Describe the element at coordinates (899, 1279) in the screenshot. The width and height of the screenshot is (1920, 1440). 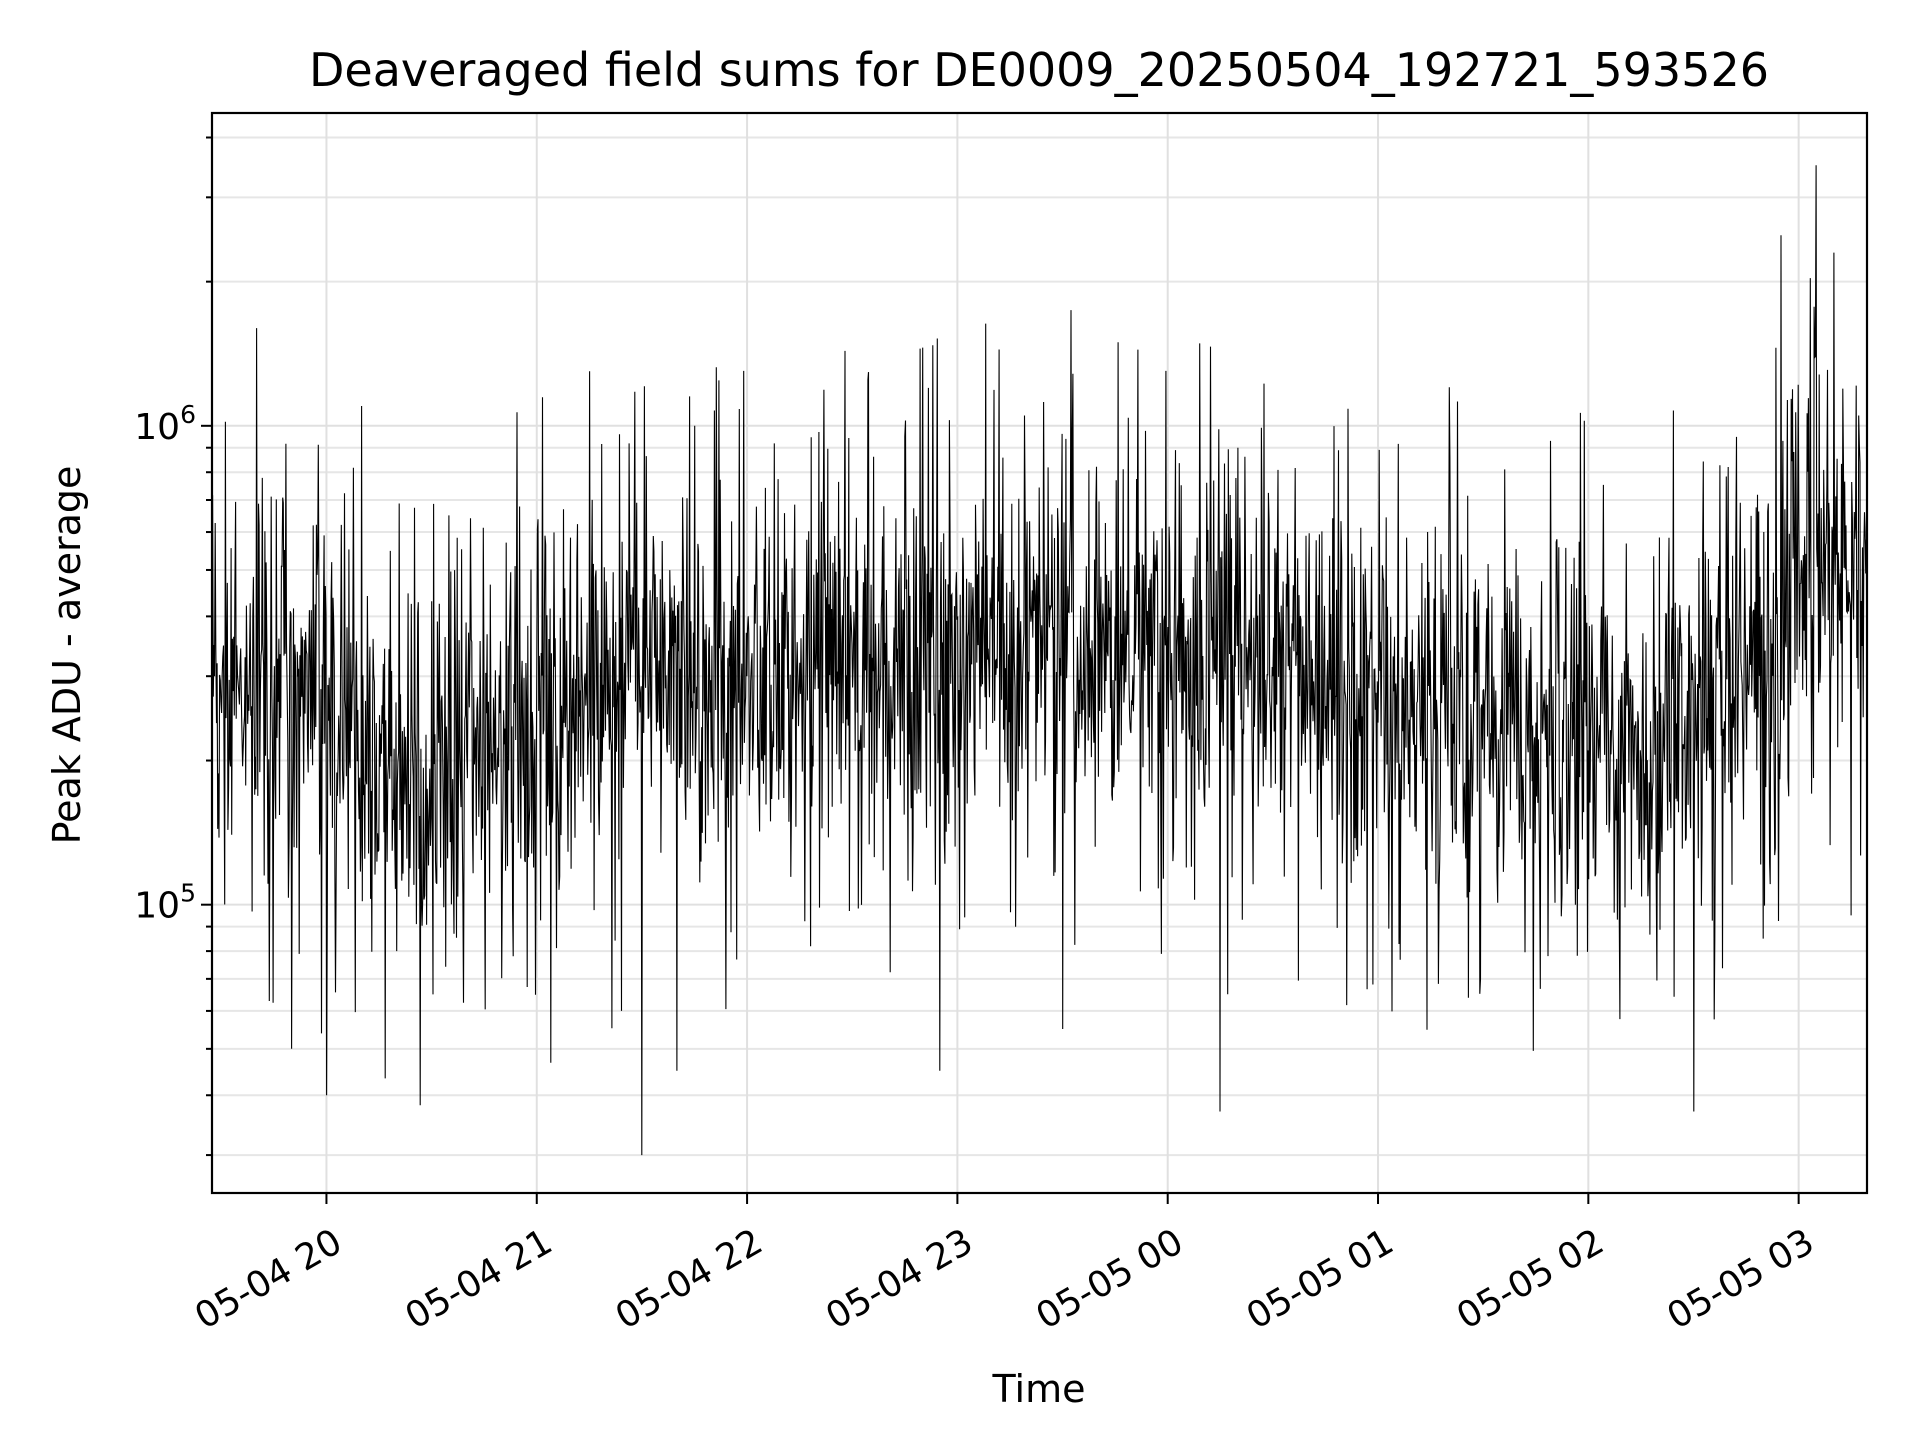
I see `x-tick-label: 05-04 23` at that location.